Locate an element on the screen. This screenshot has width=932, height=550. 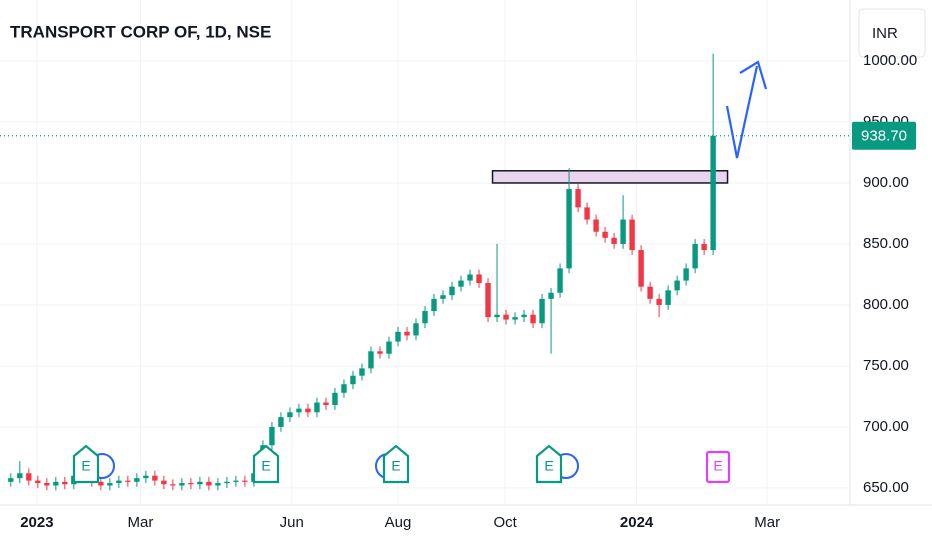
y-tick-label: 900.00 is located at coordinates (886, 182).